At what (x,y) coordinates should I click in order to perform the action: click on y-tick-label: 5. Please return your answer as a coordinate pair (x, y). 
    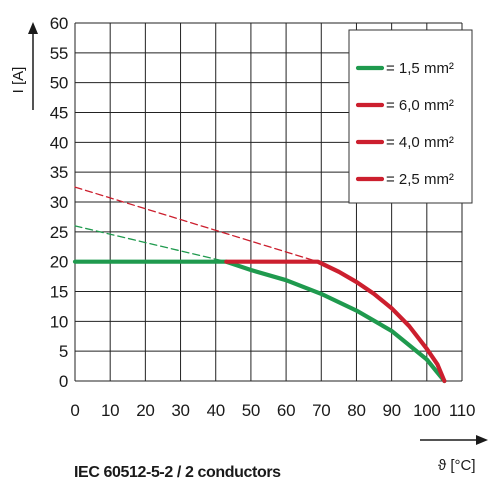
    Looking at the image, I should click on (63, 351).